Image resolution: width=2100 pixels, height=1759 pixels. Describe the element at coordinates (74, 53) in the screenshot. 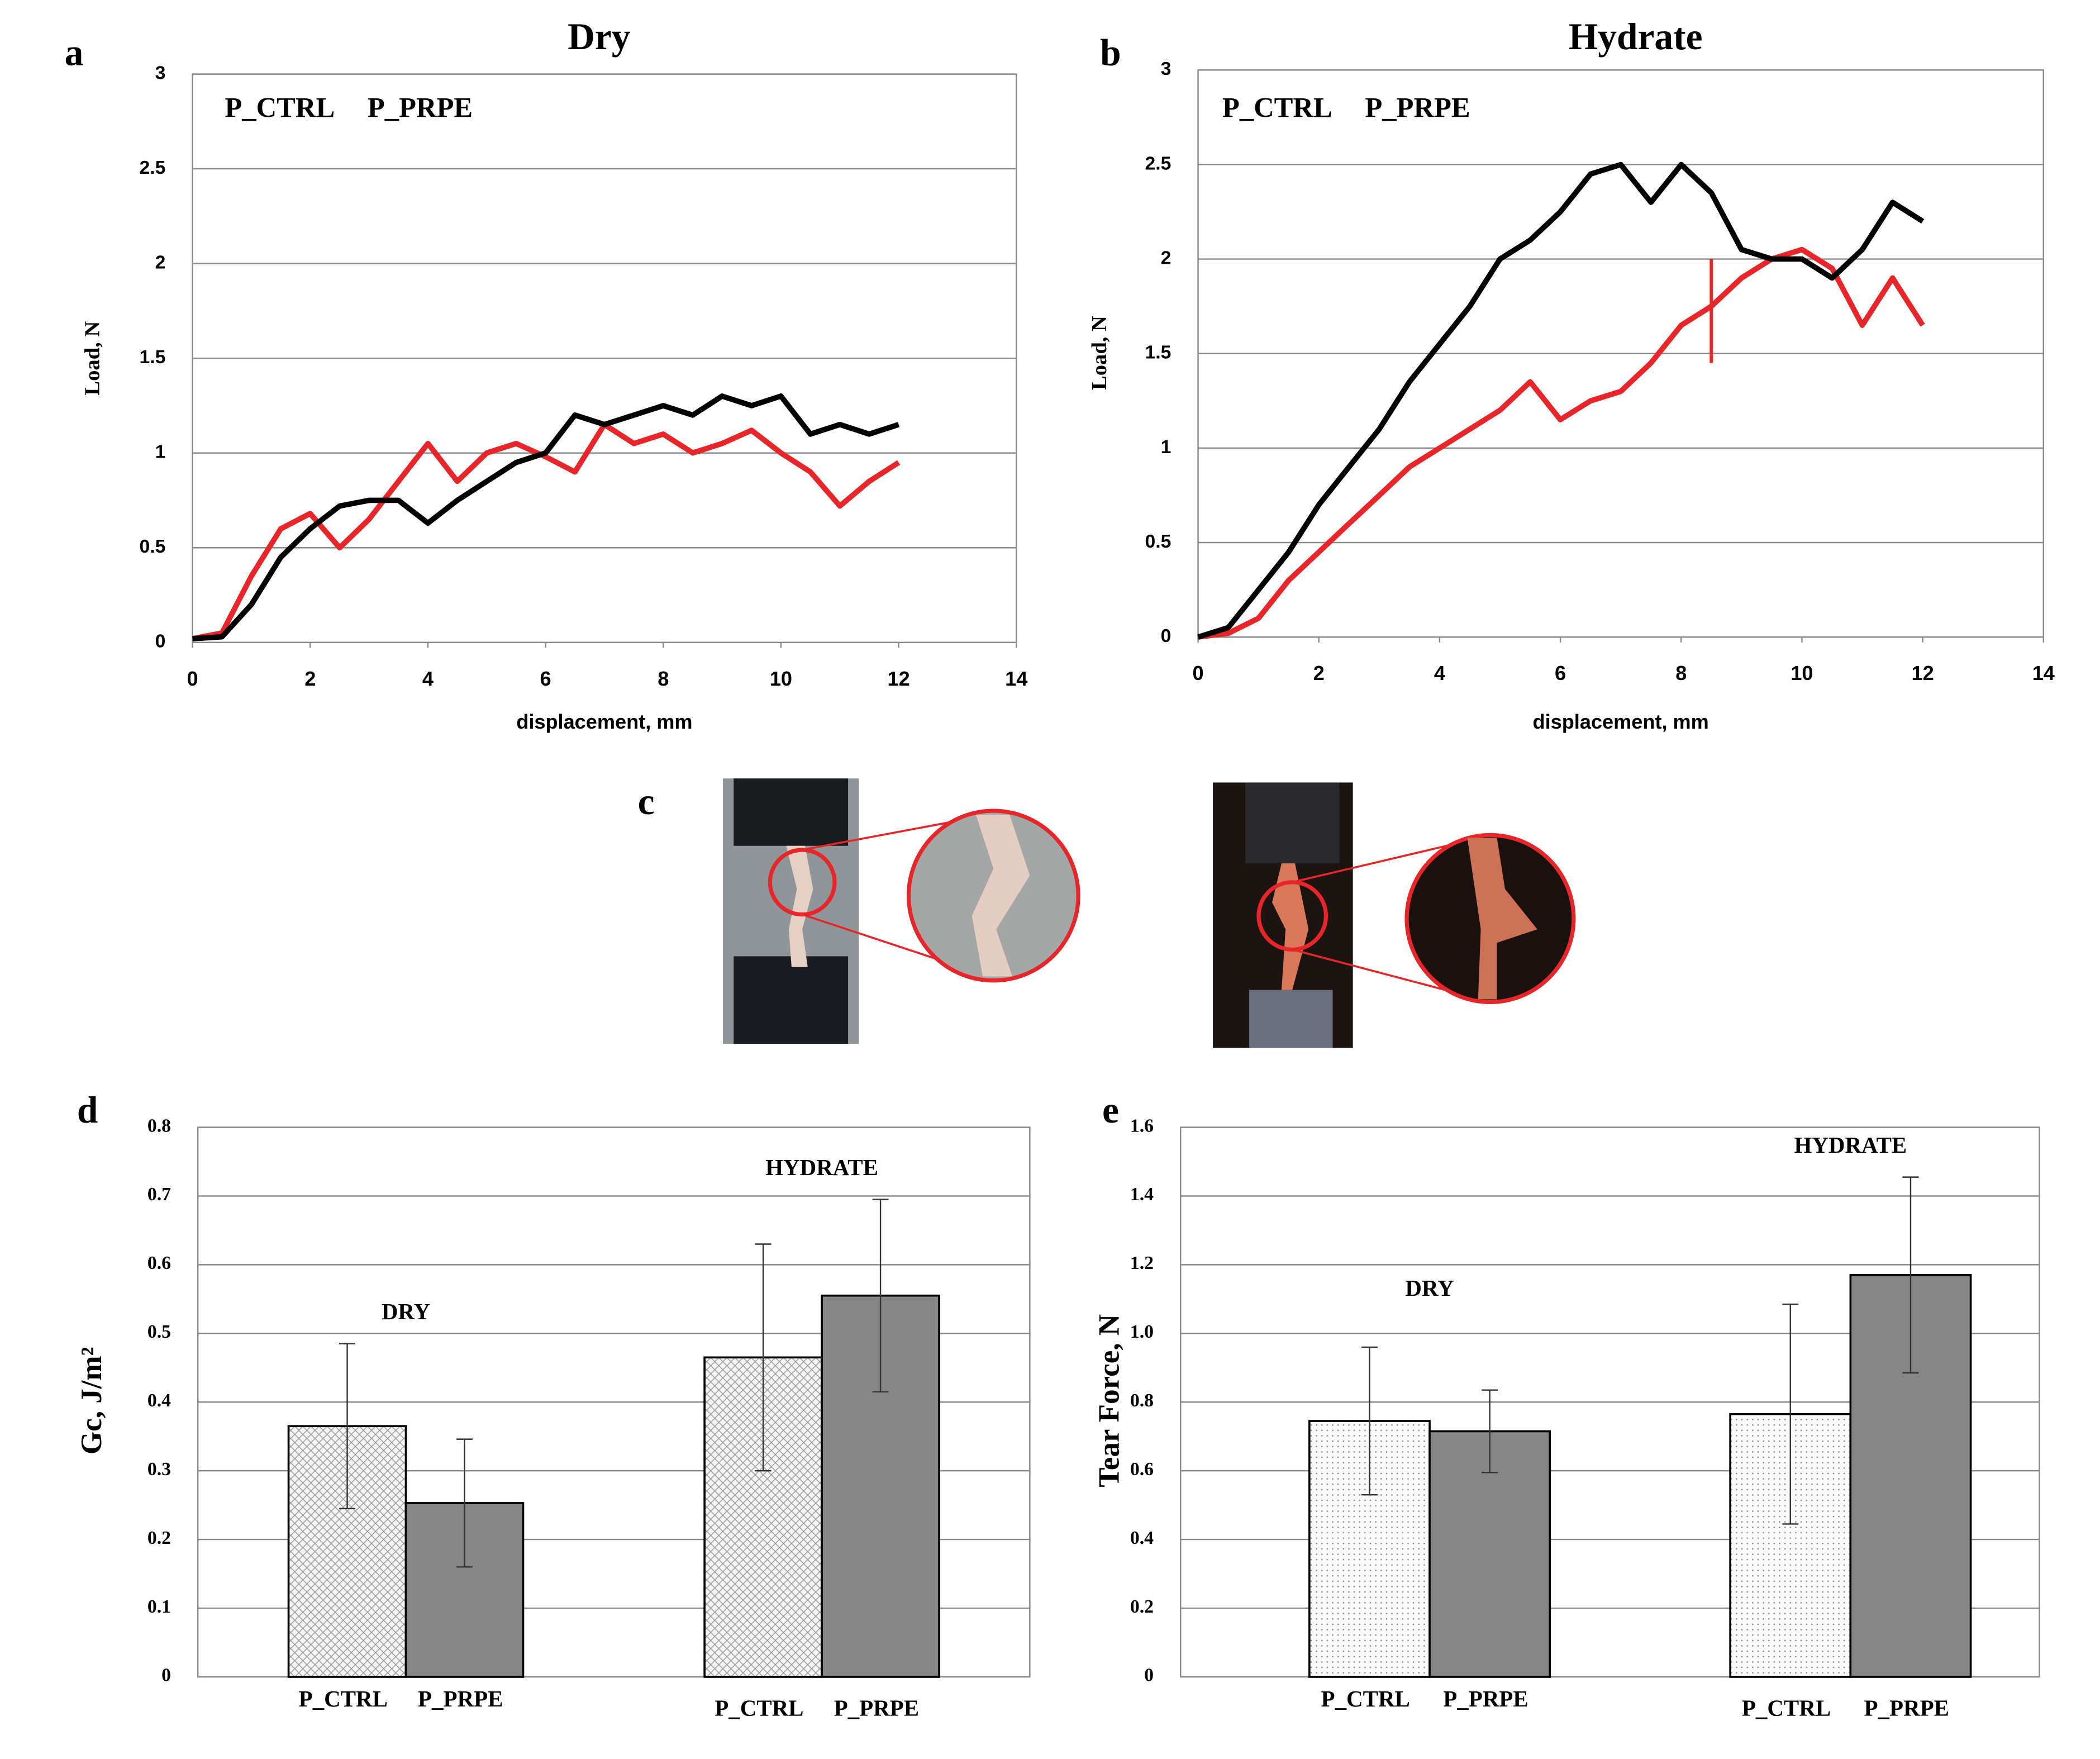

I see `panel-label: a` at that location.